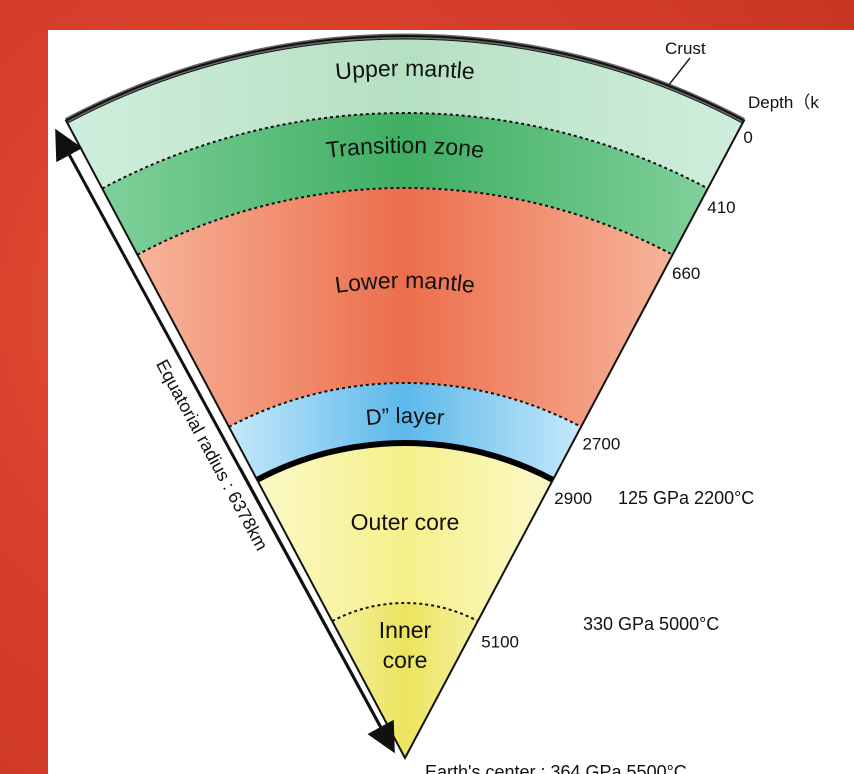 Image resolution: width=854 pixels, height=774 pixels. Describe the element at coordinates (405, 522) in the screenshot. I see `layer-label: Outer core` at that location.